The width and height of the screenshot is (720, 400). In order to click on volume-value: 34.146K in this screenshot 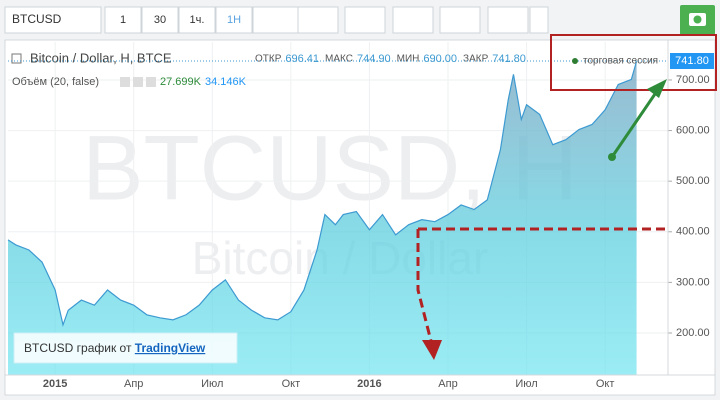, I will do `click(226, 82)`.